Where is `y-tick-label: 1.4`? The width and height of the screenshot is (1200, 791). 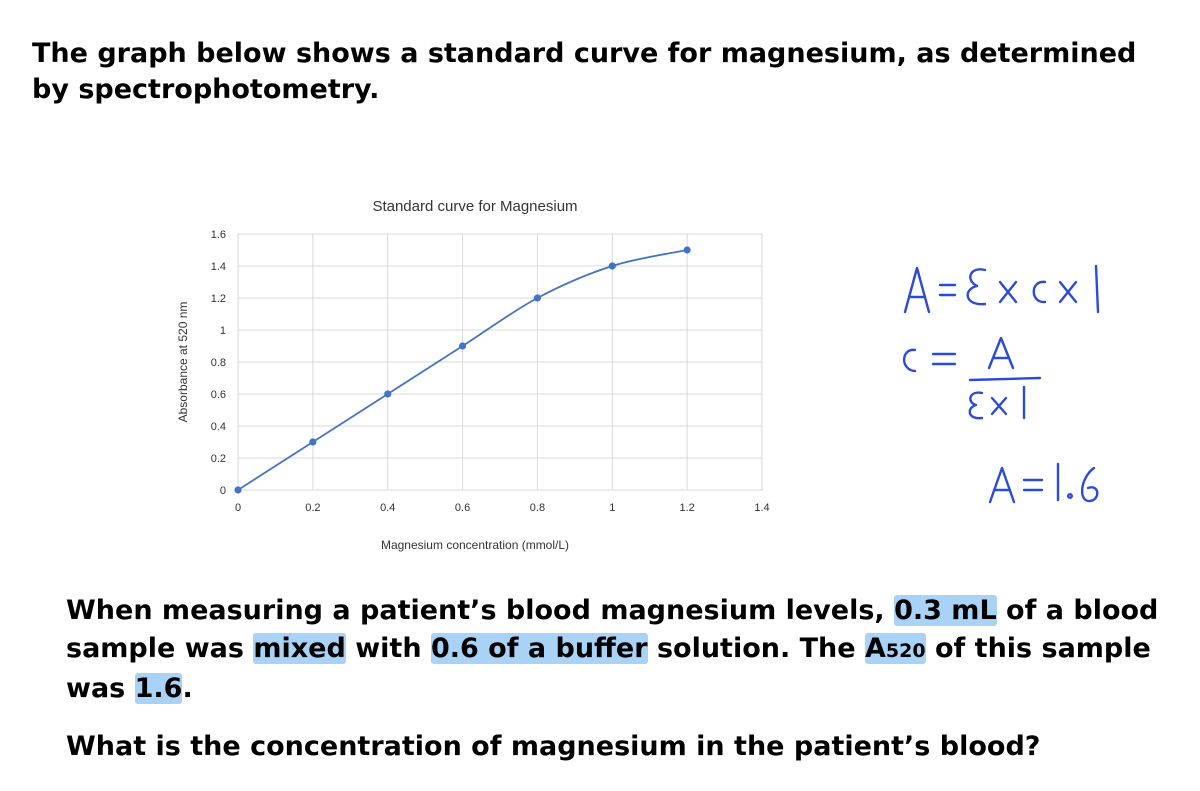
y-tick-label: 1.4 is located at coordinates (218, 267).